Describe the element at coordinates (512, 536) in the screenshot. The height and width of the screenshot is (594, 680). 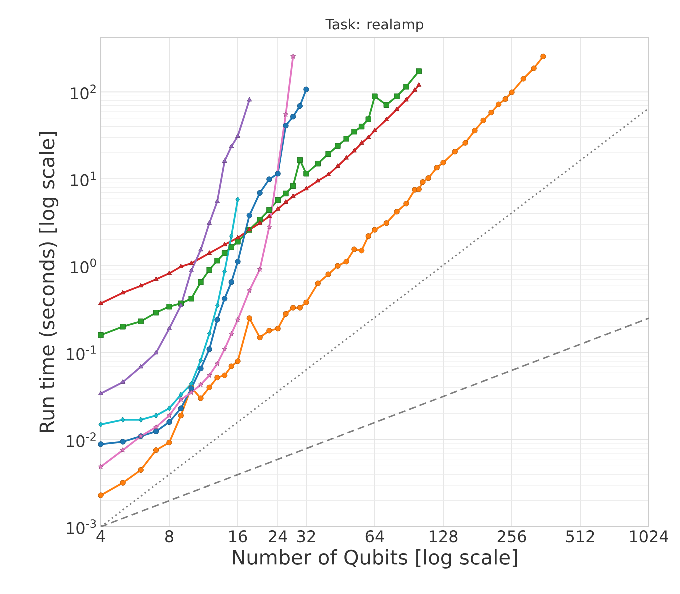
I see `x-tick-label: 256` at that location.